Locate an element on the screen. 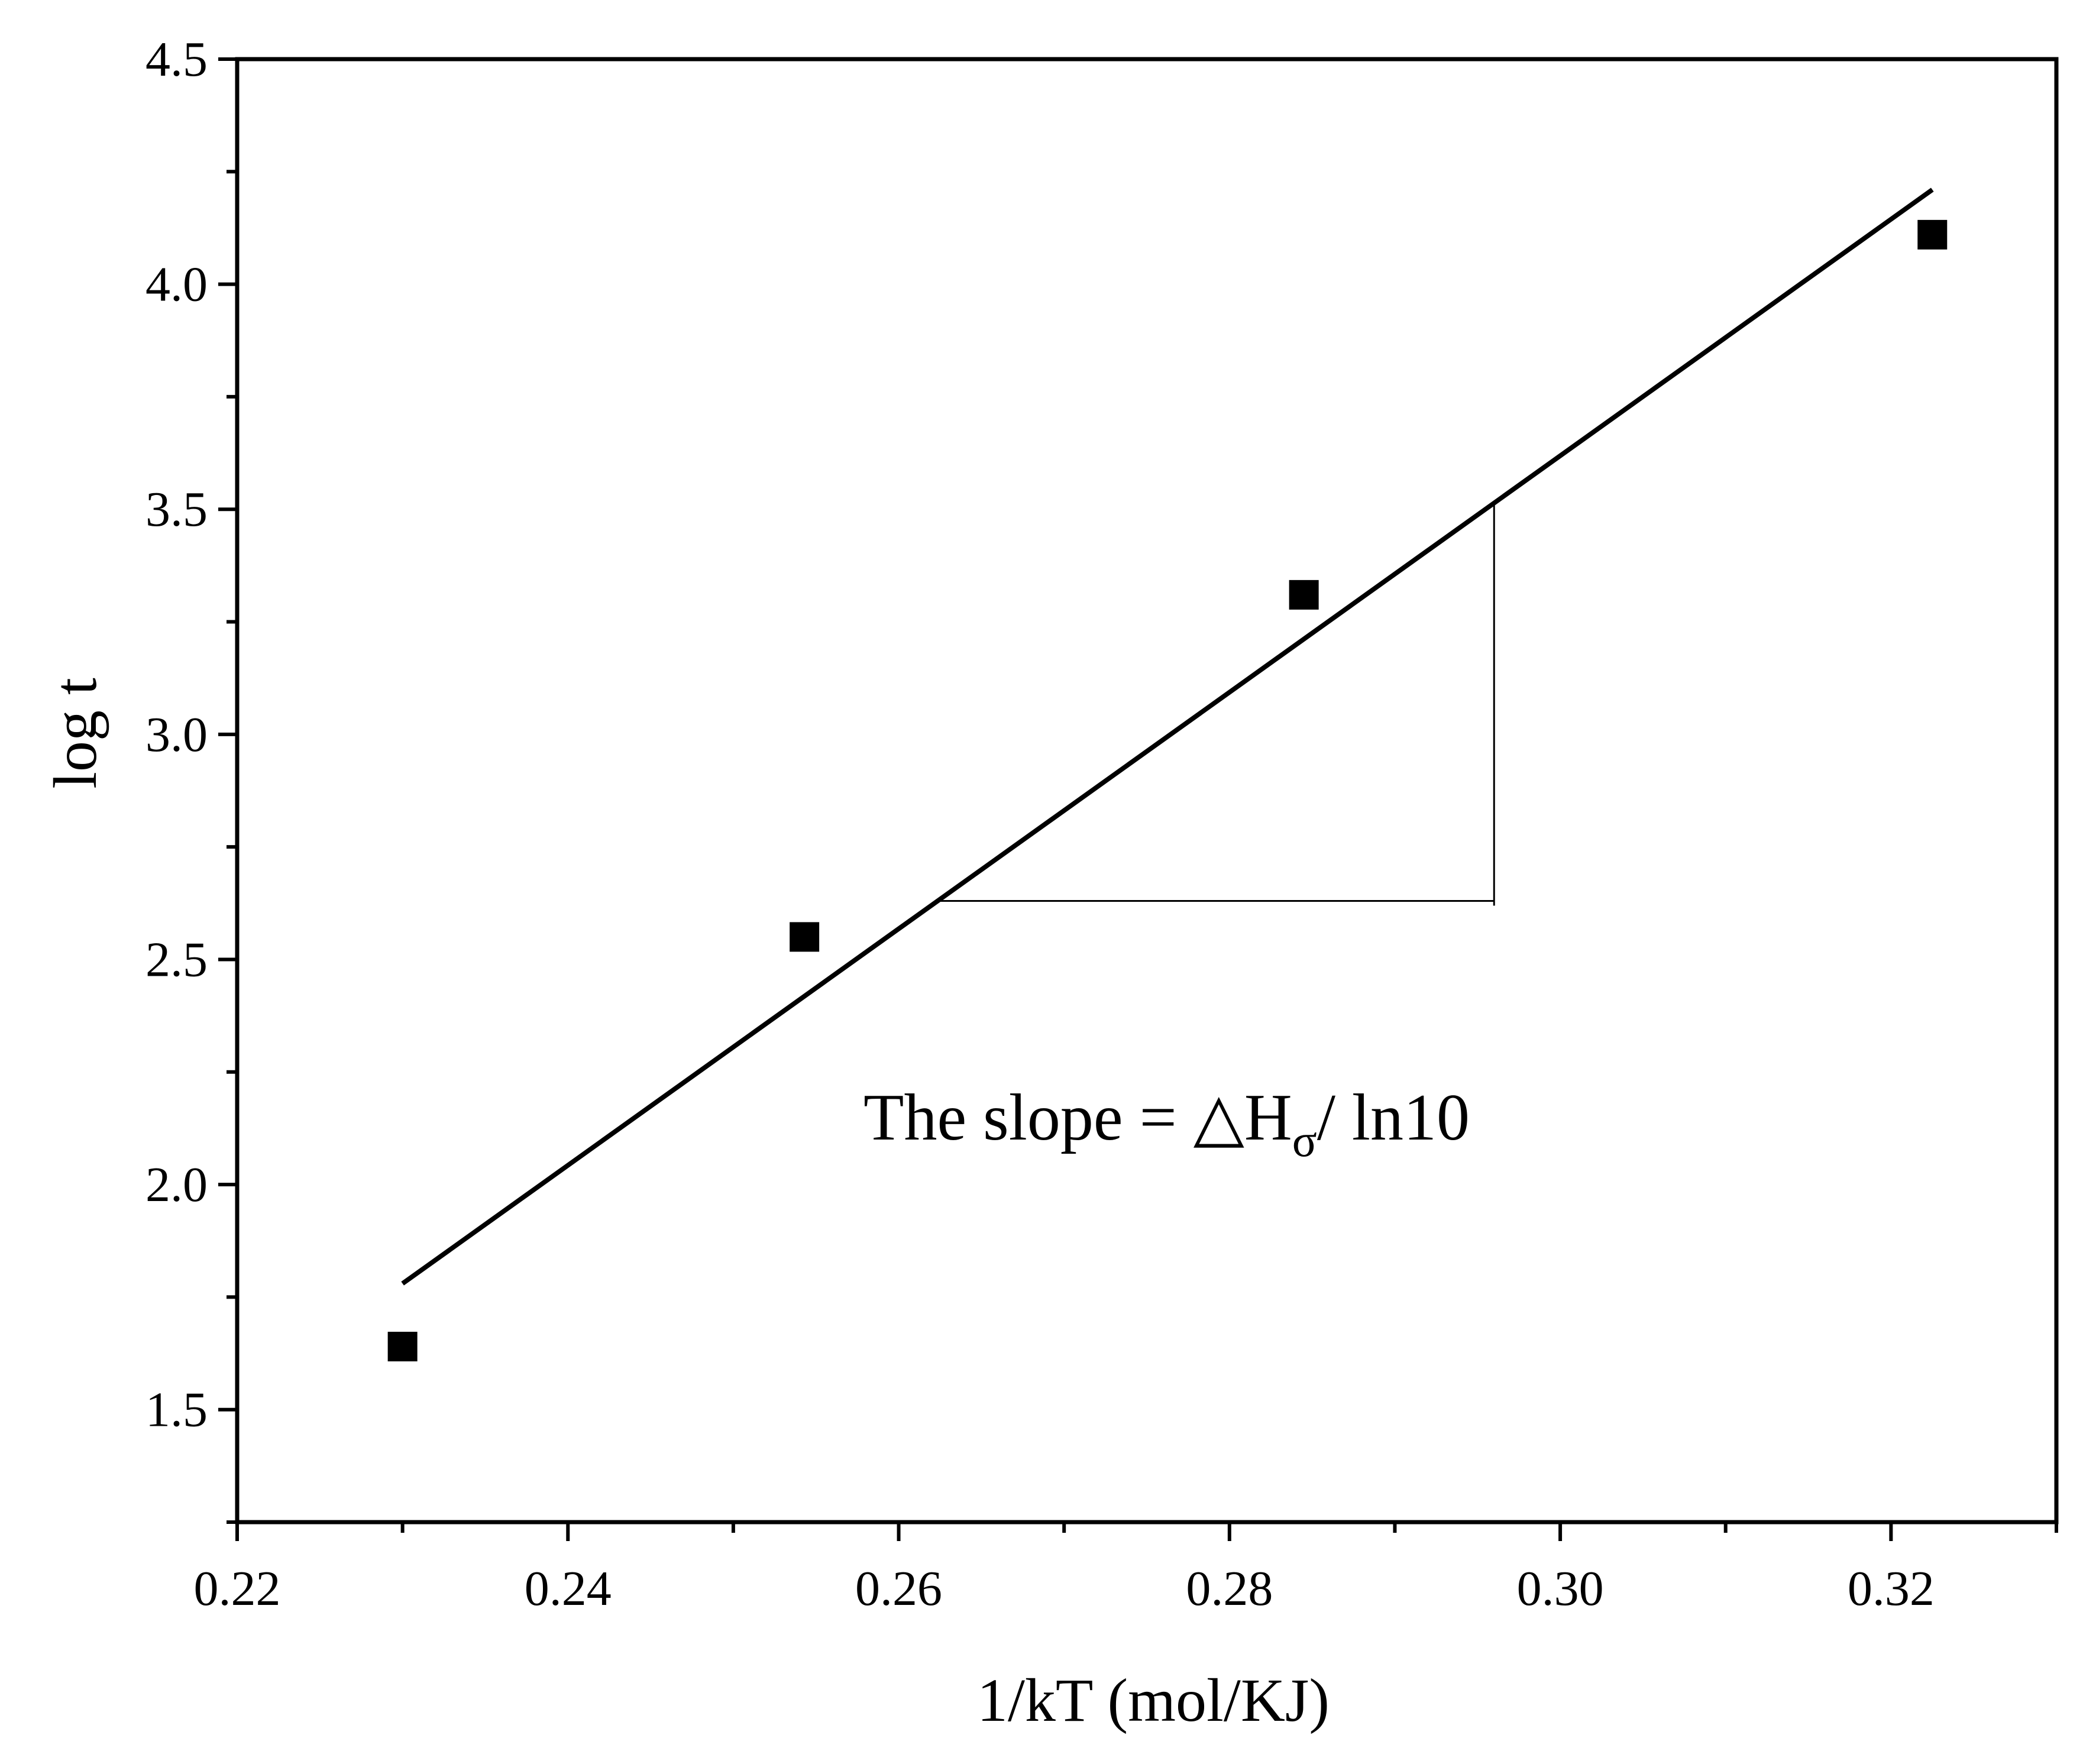 This screenshot has height=1764, width=2083. slope-annotation: The slope = △Hσ/ ln10 is located at coordinates (1166, 1123).